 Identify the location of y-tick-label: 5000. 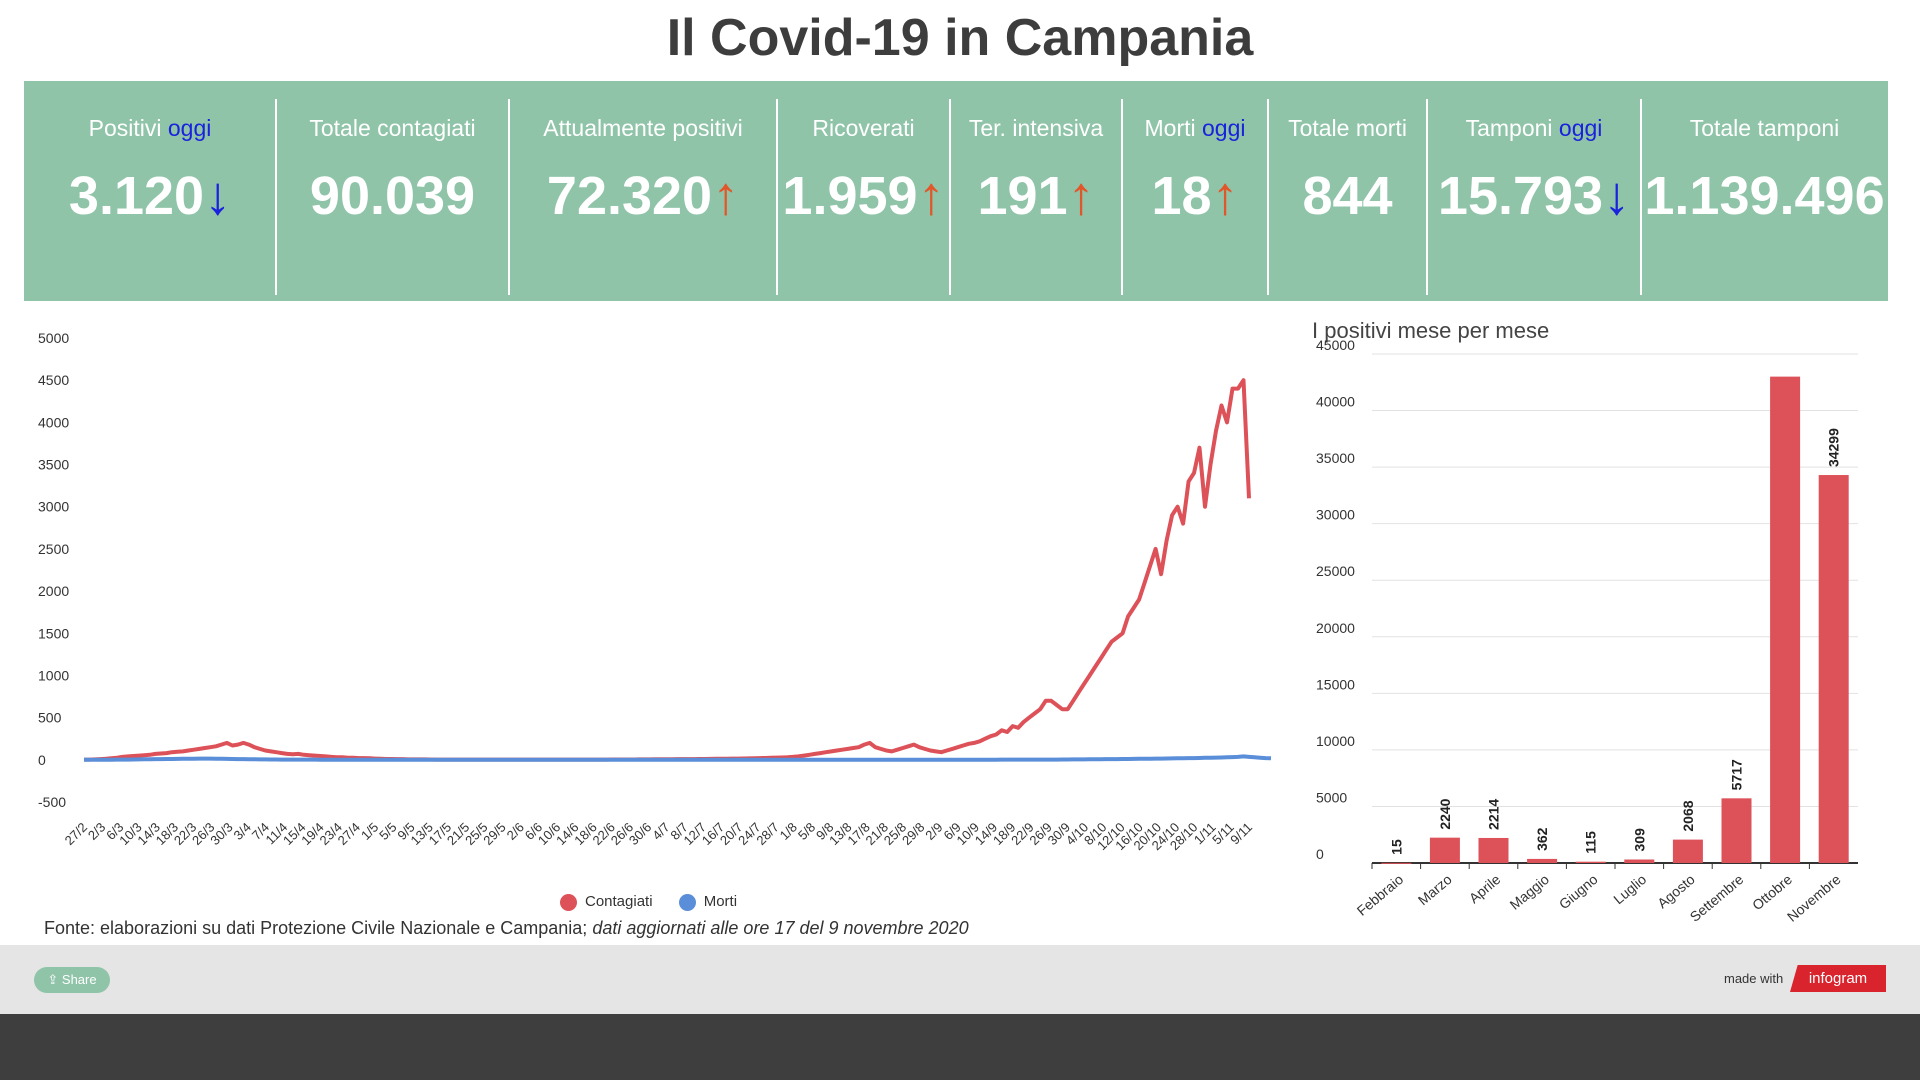
(1331, 797).